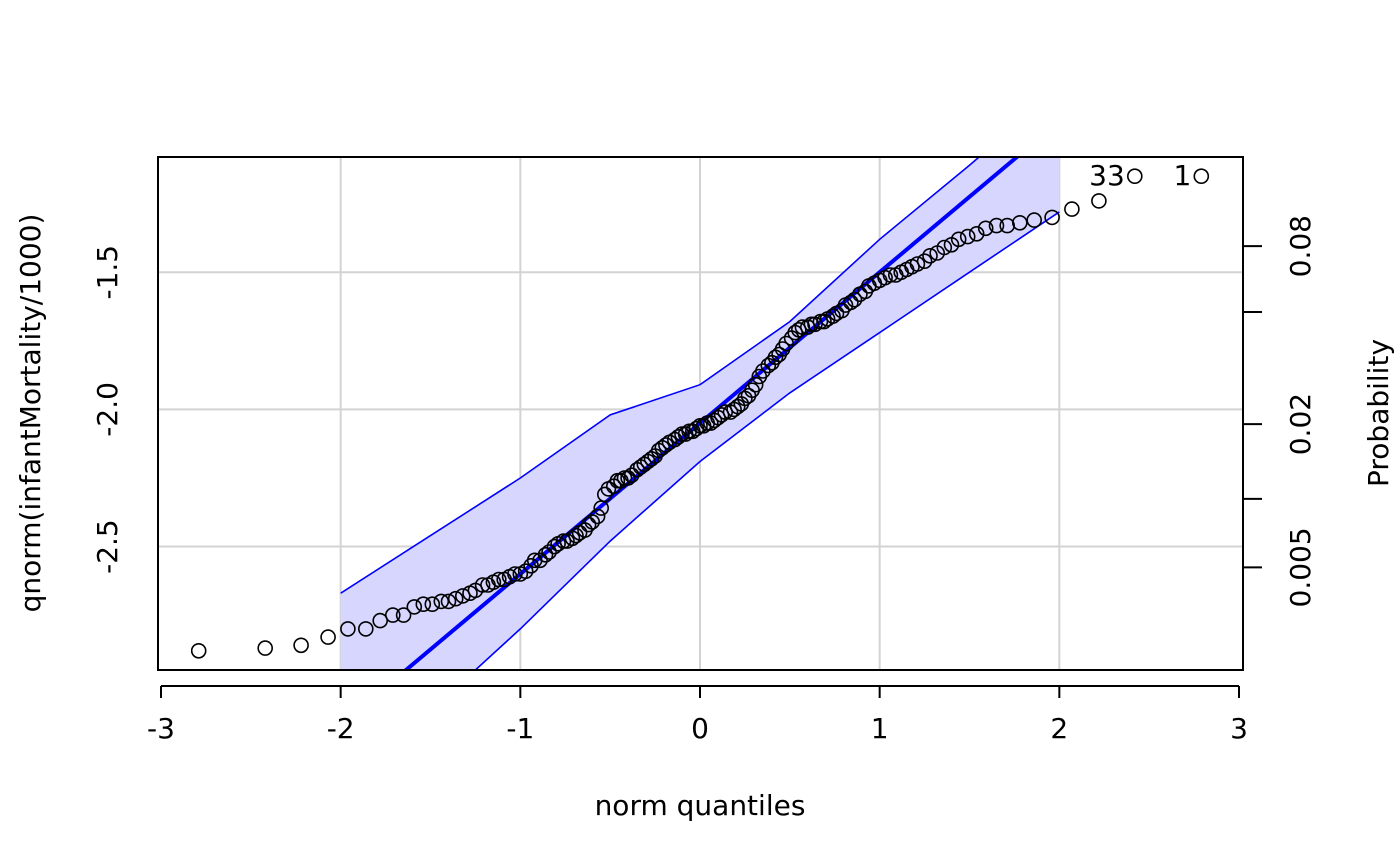 Image resolution: width=1400 pixels, height=866 pixels. I want to click on x-tick-label: 0, so click(700, 728).